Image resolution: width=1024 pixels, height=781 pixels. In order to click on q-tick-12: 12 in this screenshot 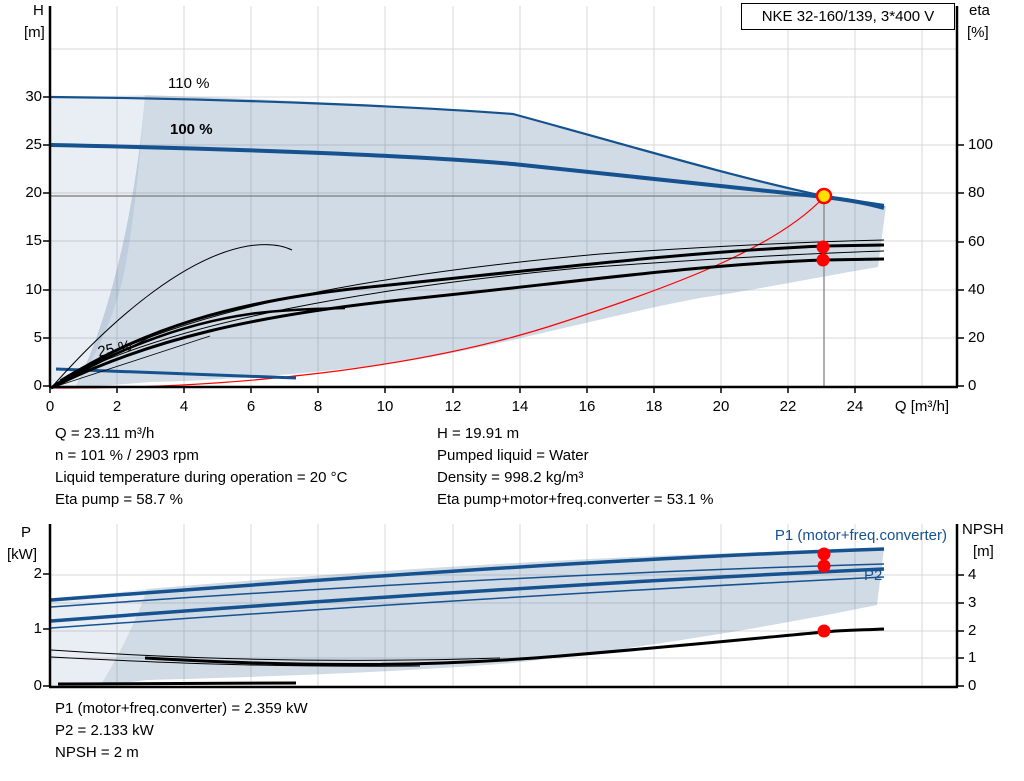, I will do `click(453, 406)`.